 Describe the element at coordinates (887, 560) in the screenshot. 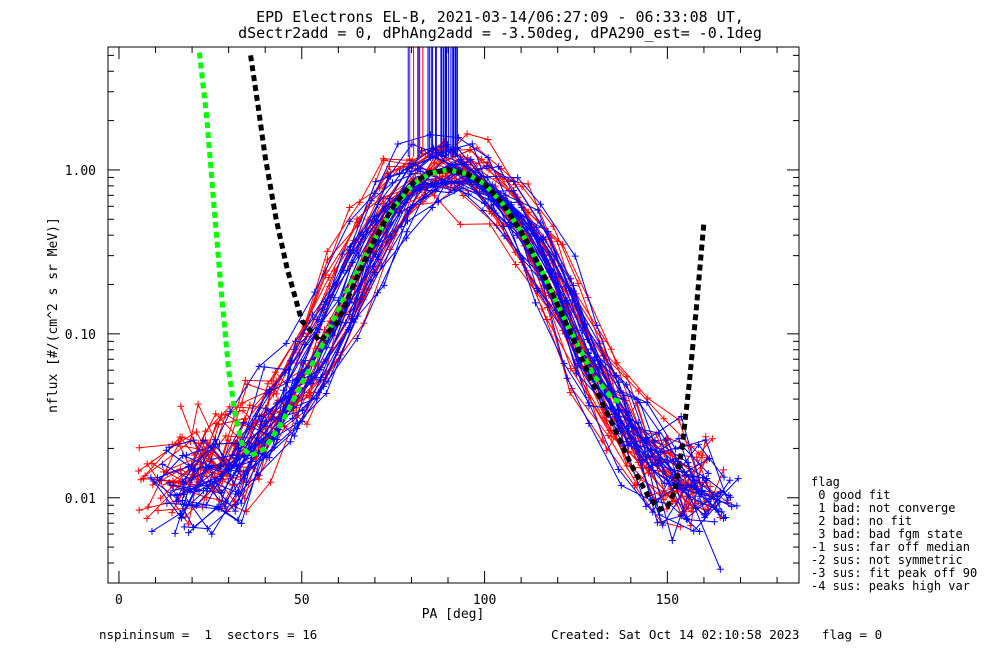

I see `legend-item: -2 sus: not symmetric` at that location.